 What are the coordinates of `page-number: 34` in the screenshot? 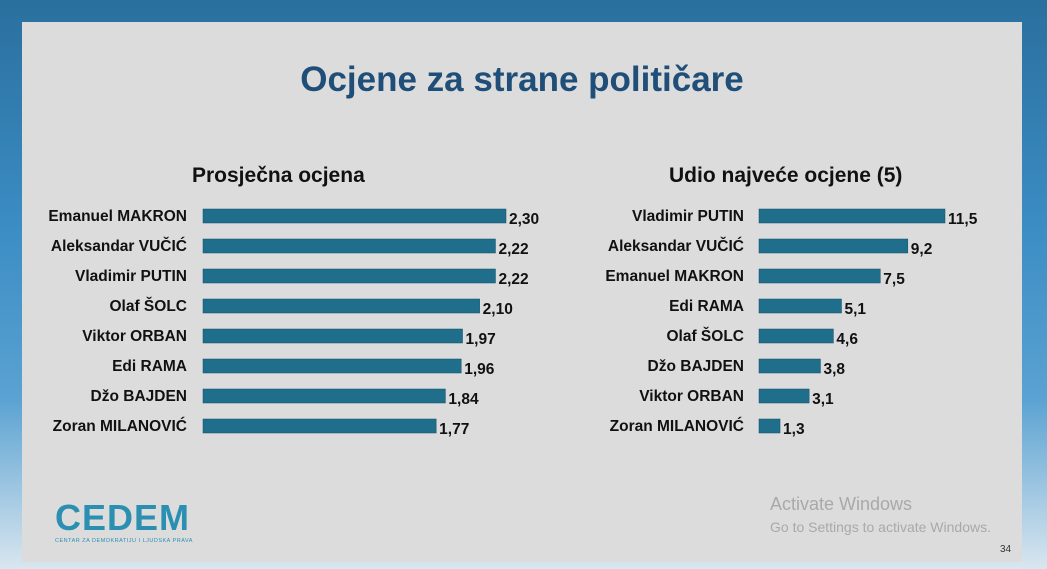 It's located at (1006, 549).